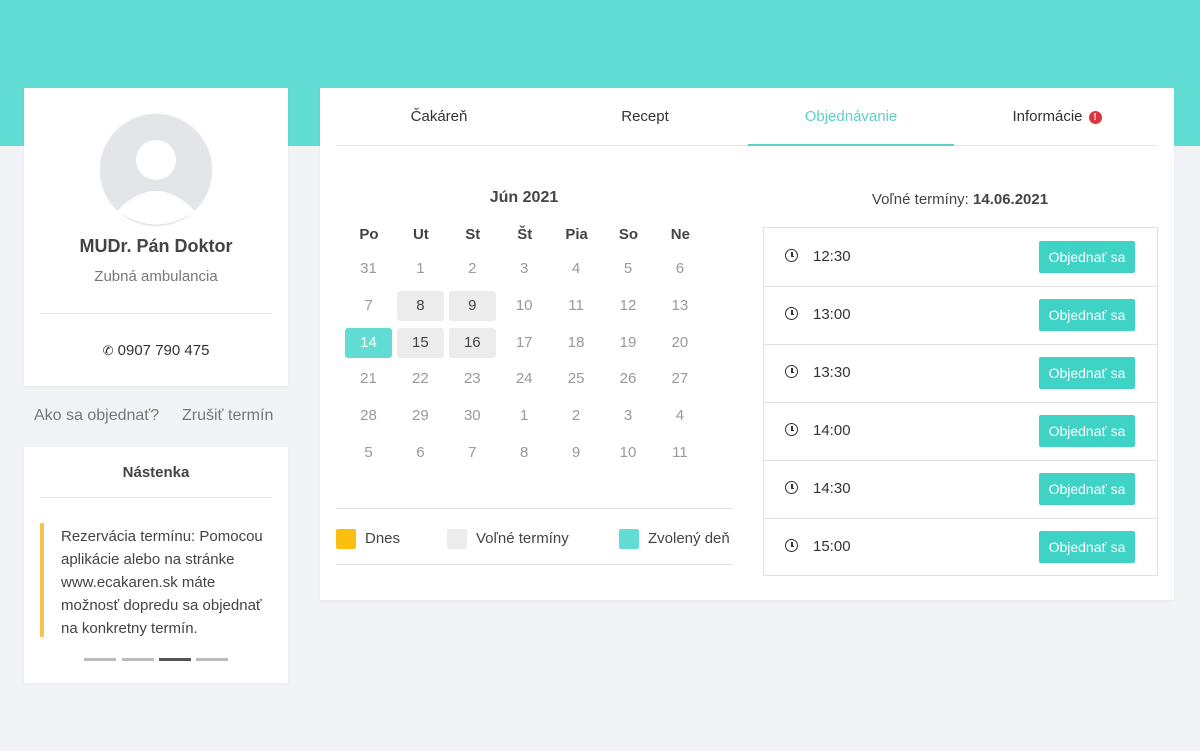 Image resolution: width=1200 pixels, height=751 pixels. Describe the element at coordinates (368, 268) in the screenshot. I see `calendar-day: 31` at that location.